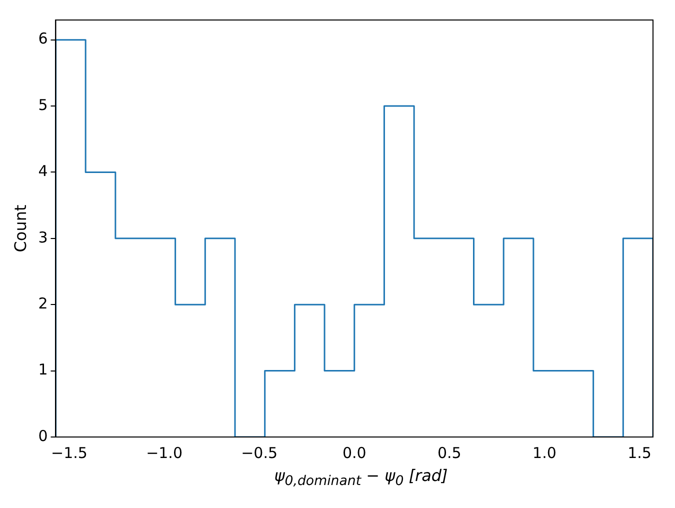 This screenshot has height=508, width=675. Describe the element at coordinates (354, 453) in the screenshot. I see `x-tick-label: 0.0` at that location.